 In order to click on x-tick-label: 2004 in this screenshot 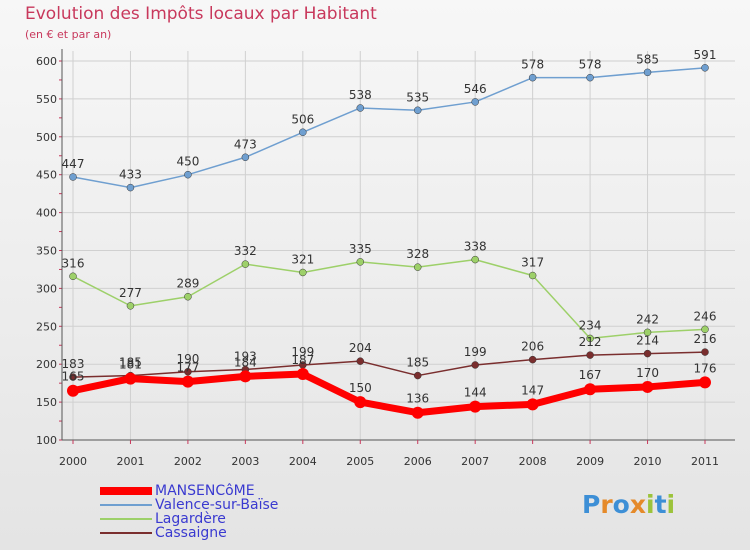, I will do `click(303, 461)`.